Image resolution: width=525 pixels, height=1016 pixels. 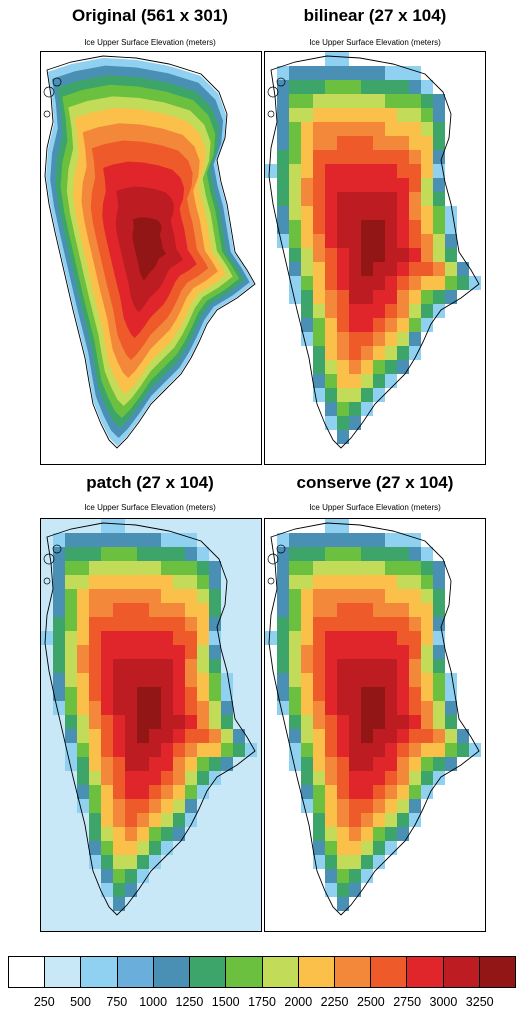 What do you see at coordinates (262, 972) in the screenshot?
I see `colorbar` at bounding box center [262, 972].